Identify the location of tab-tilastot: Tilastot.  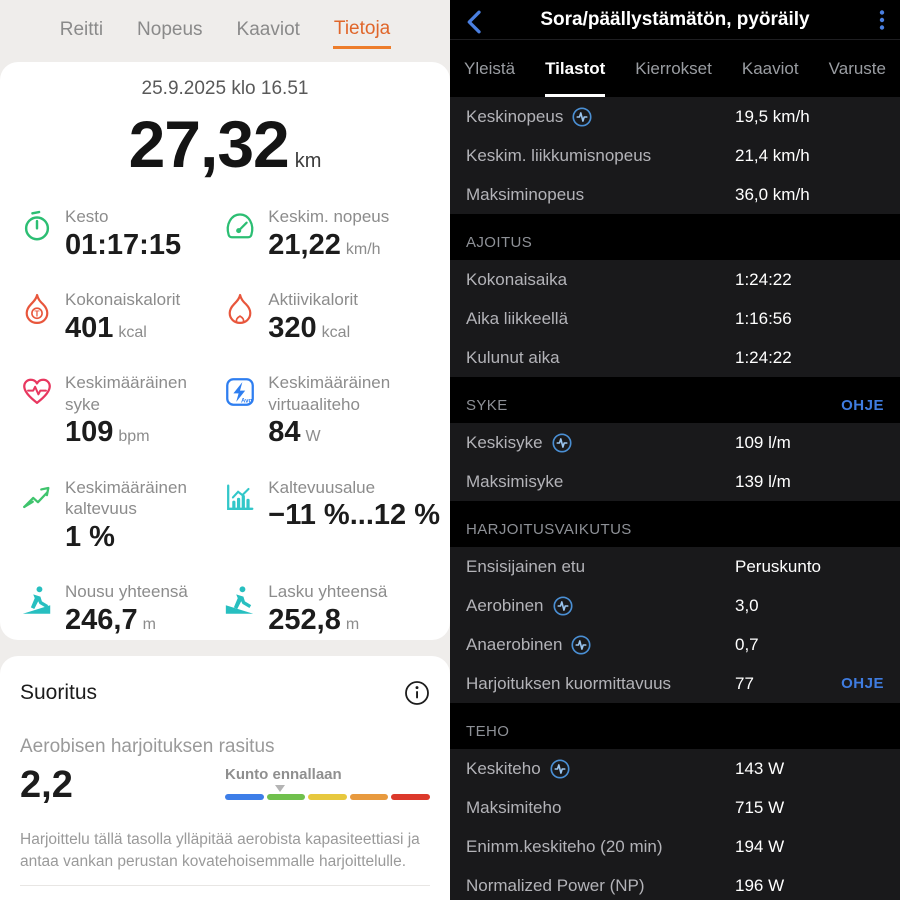
(575, 68).